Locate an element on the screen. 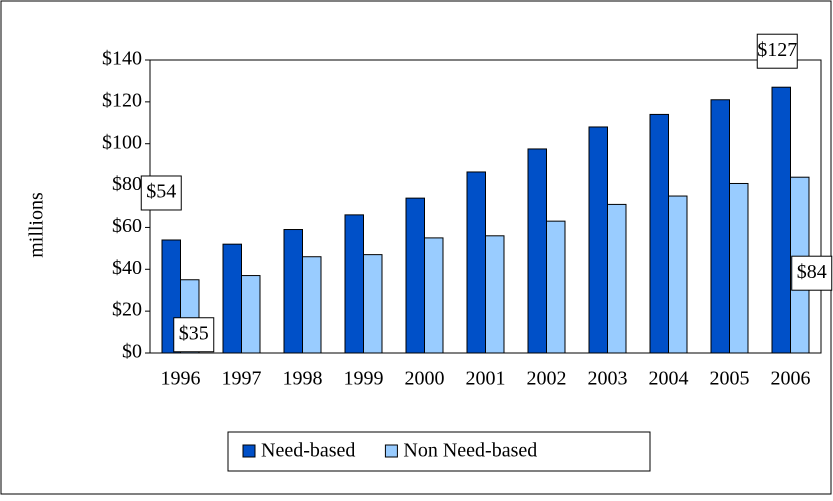  data-label: $84 is located at coordinates (812, 272).